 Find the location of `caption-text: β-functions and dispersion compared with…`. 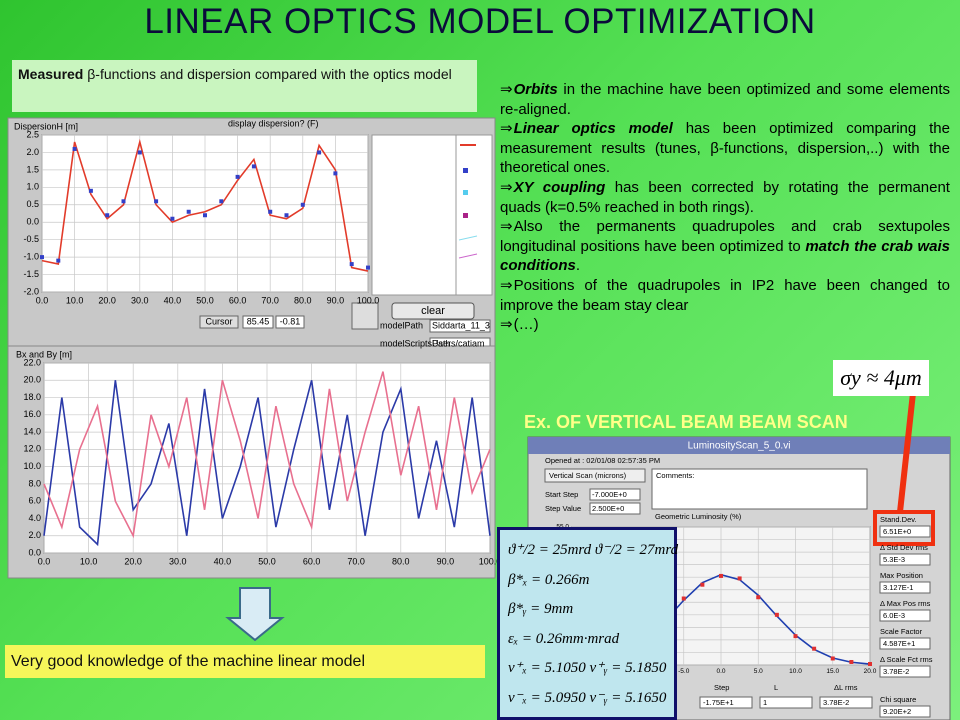

caption-text: β-functions and dispersion compared with… is located at coordinates (267, 74).